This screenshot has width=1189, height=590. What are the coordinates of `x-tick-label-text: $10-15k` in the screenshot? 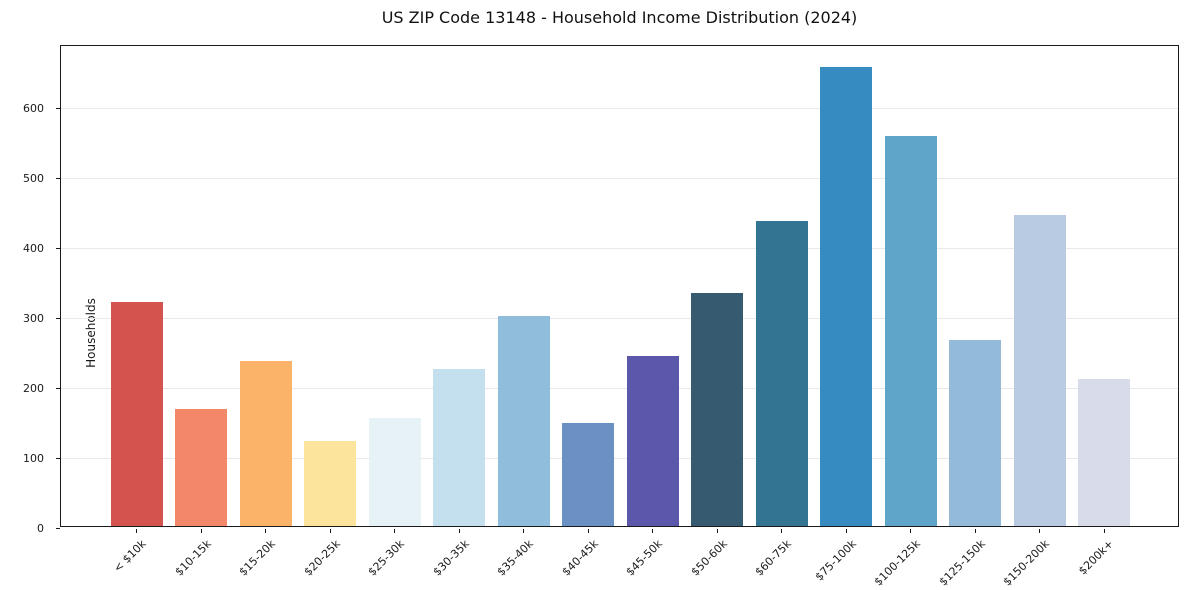 It's located at (193, 558).